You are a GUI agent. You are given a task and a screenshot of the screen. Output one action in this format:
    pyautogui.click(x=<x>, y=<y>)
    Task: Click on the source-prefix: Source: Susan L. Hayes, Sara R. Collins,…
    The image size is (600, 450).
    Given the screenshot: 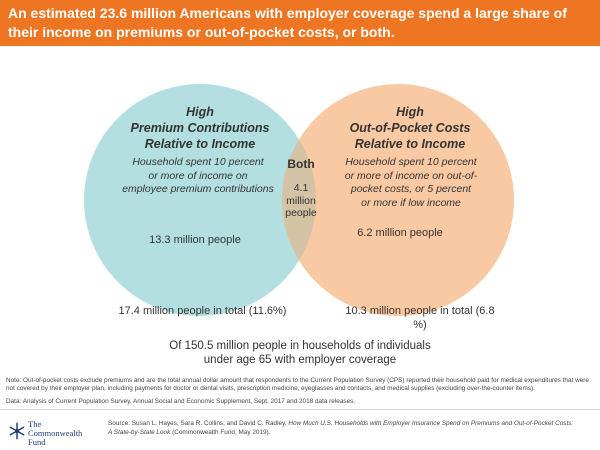 What is the action you would take?
    pyautogui.click(x=198, y=423)
    